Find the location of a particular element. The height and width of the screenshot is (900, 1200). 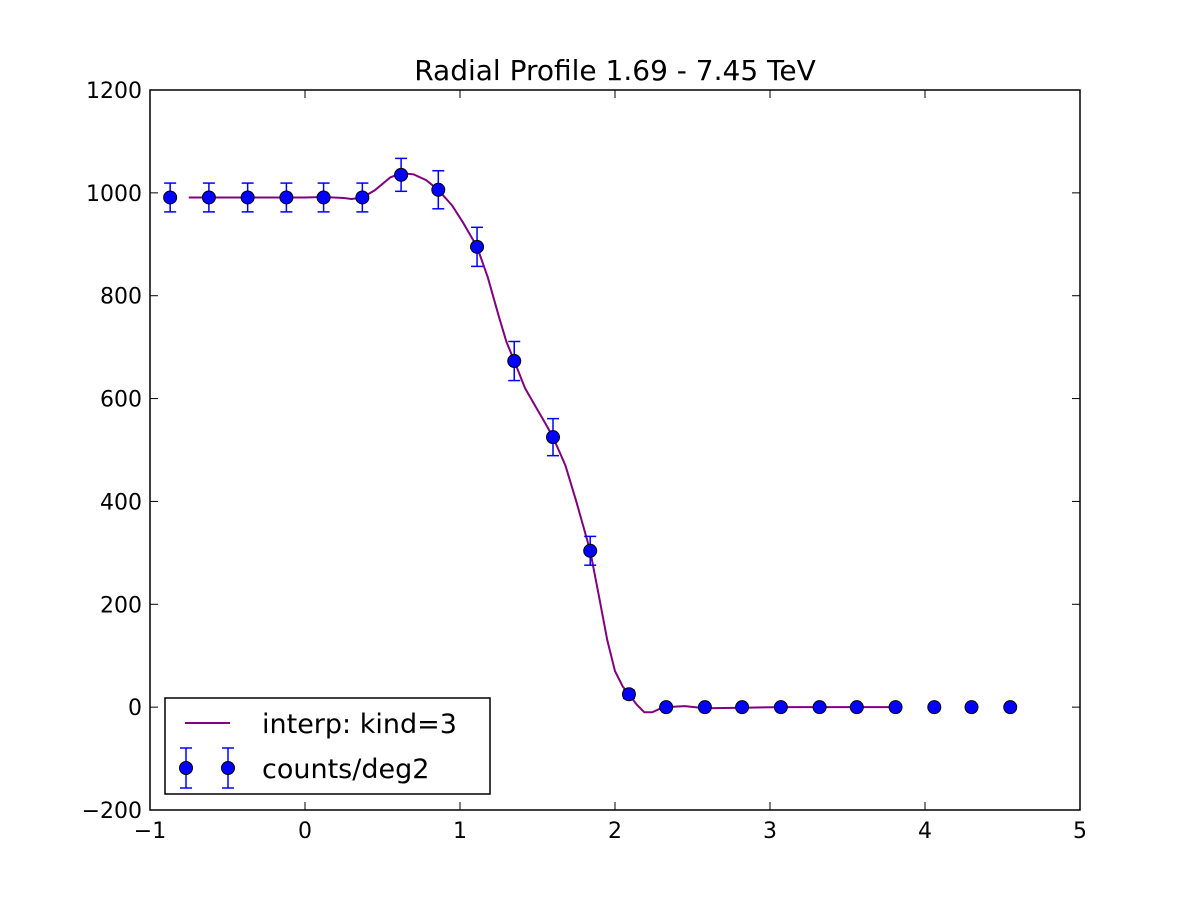

x-tick-label: 4 is located at coordinates (925, 831).